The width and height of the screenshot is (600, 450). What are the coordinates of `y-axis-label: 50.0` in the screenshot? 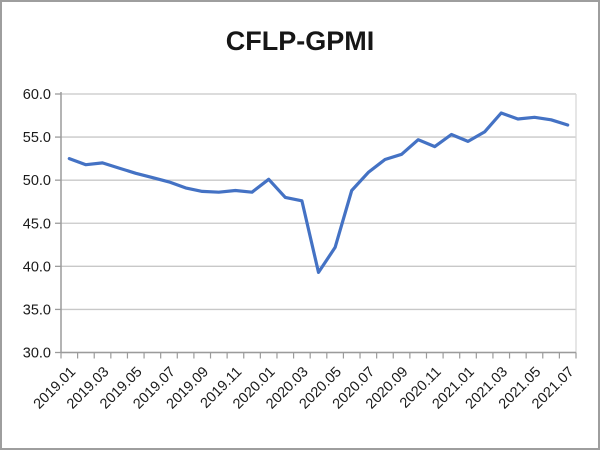 It's located at (37, 181).